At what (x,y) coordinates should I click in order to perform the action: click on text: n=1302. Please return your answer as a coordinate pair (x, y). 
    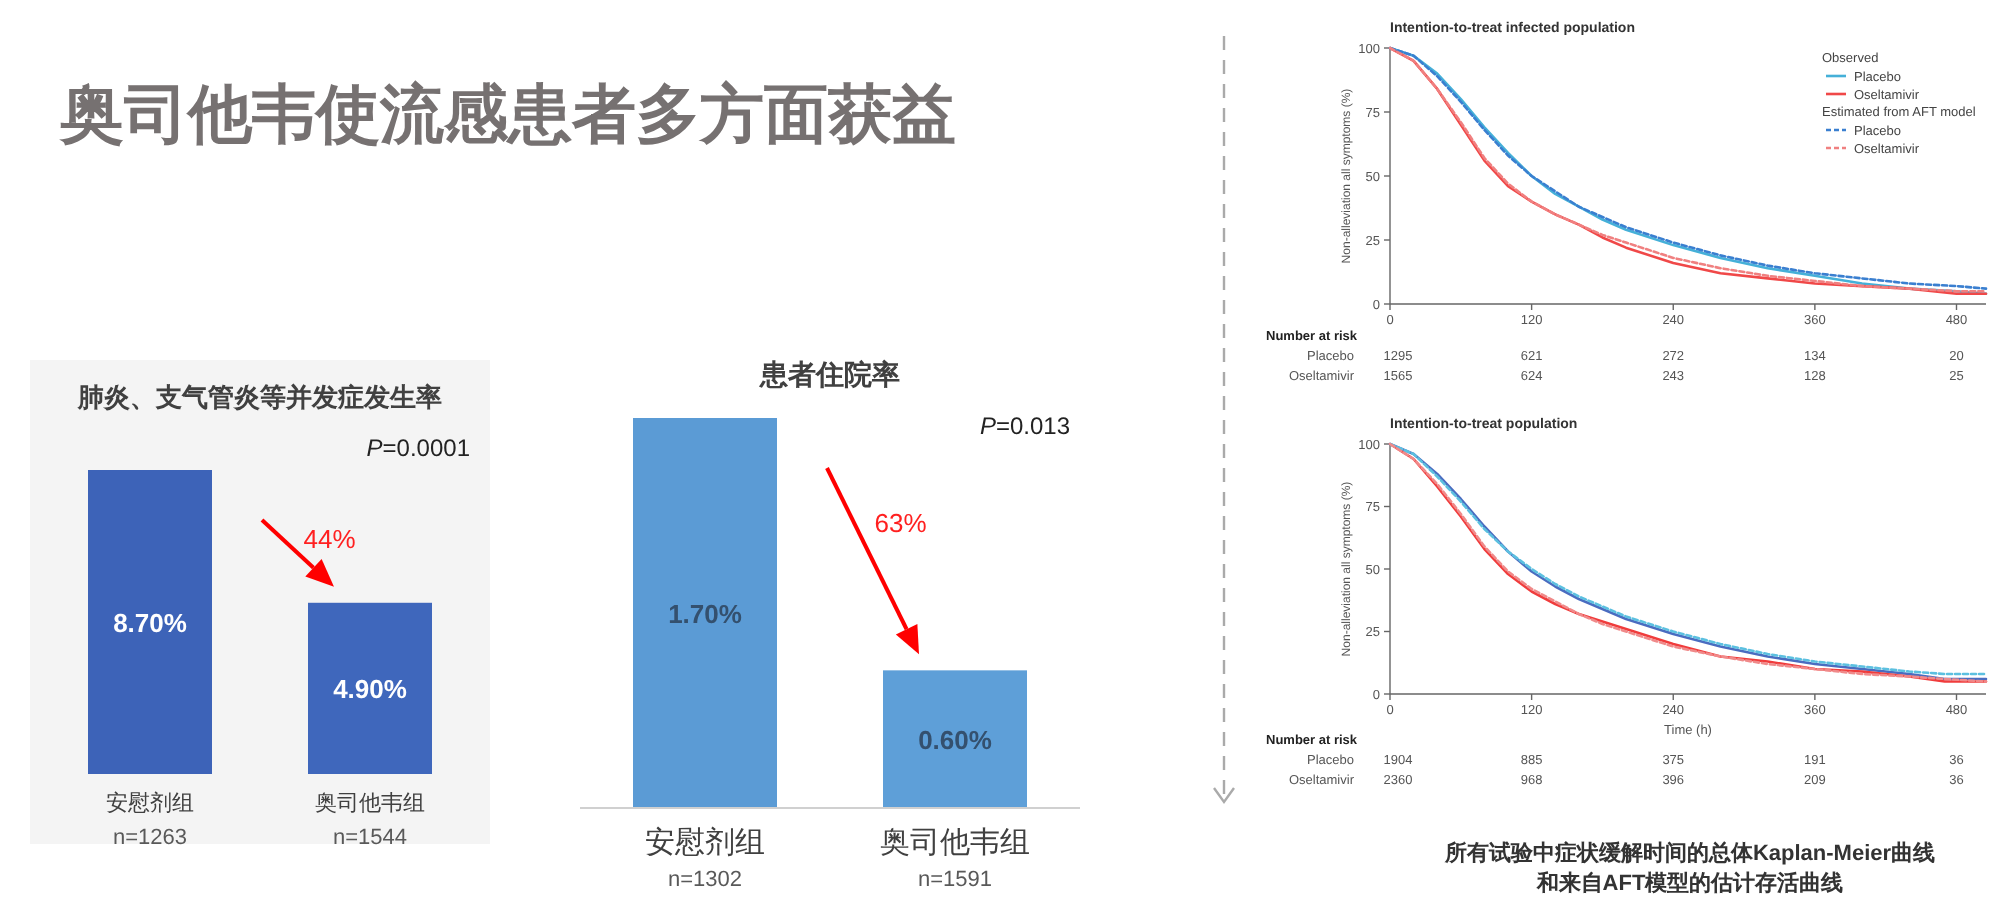
    Looking at the image, I should click on (705, 880).